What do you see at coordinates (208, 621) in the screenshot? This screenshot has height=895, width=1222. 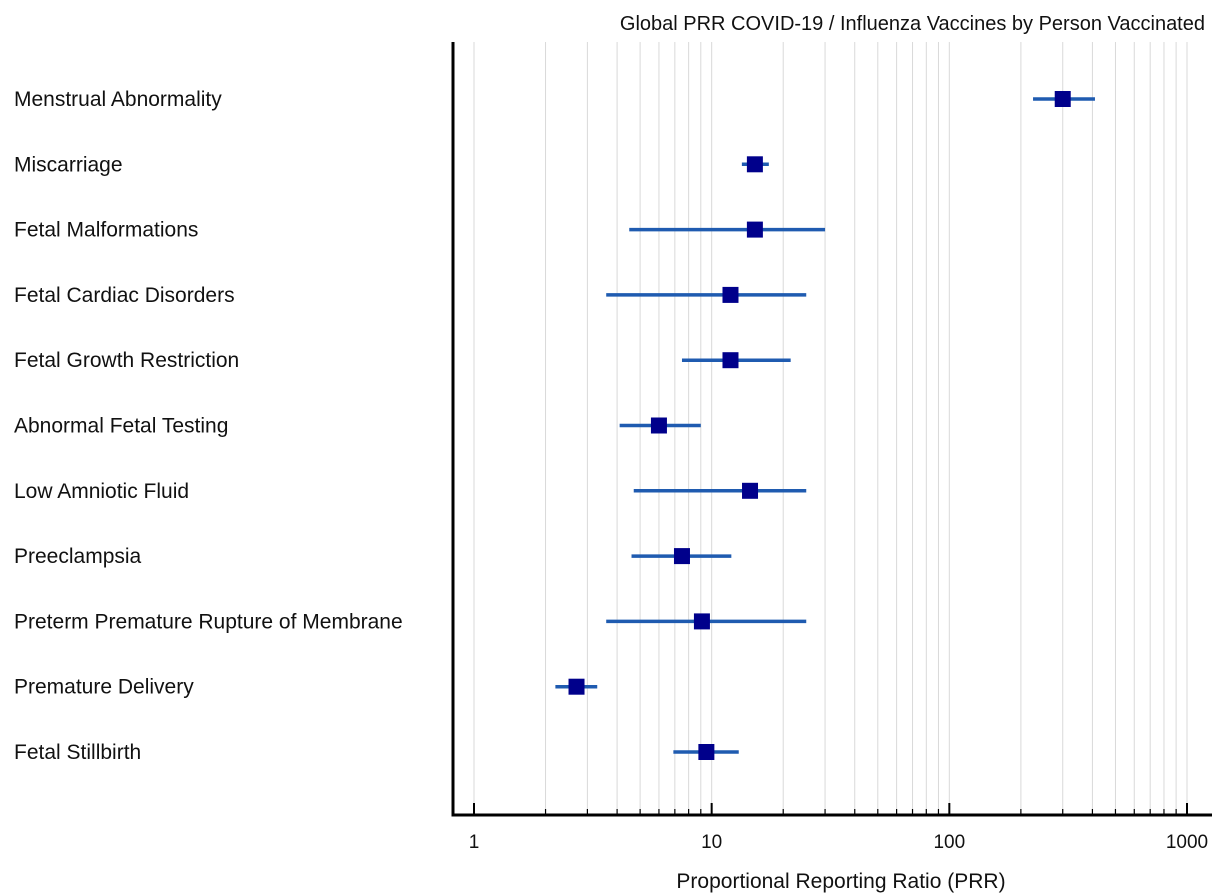 I see `category-label: Preterm Premature Rupture of Membrane` at bounding box center [208, 621].